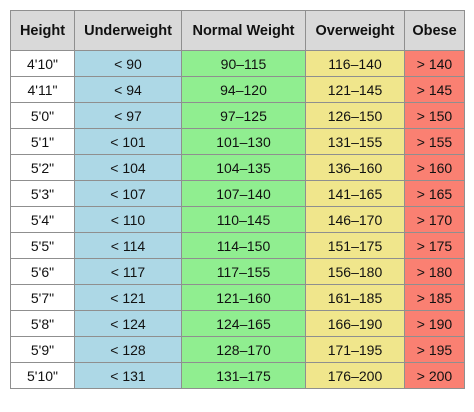 This screenshot has height=412, width=474. Describe the element at coordinates (42, 245) in the screenshot. I see `height-cell: 5'5"` at that location.